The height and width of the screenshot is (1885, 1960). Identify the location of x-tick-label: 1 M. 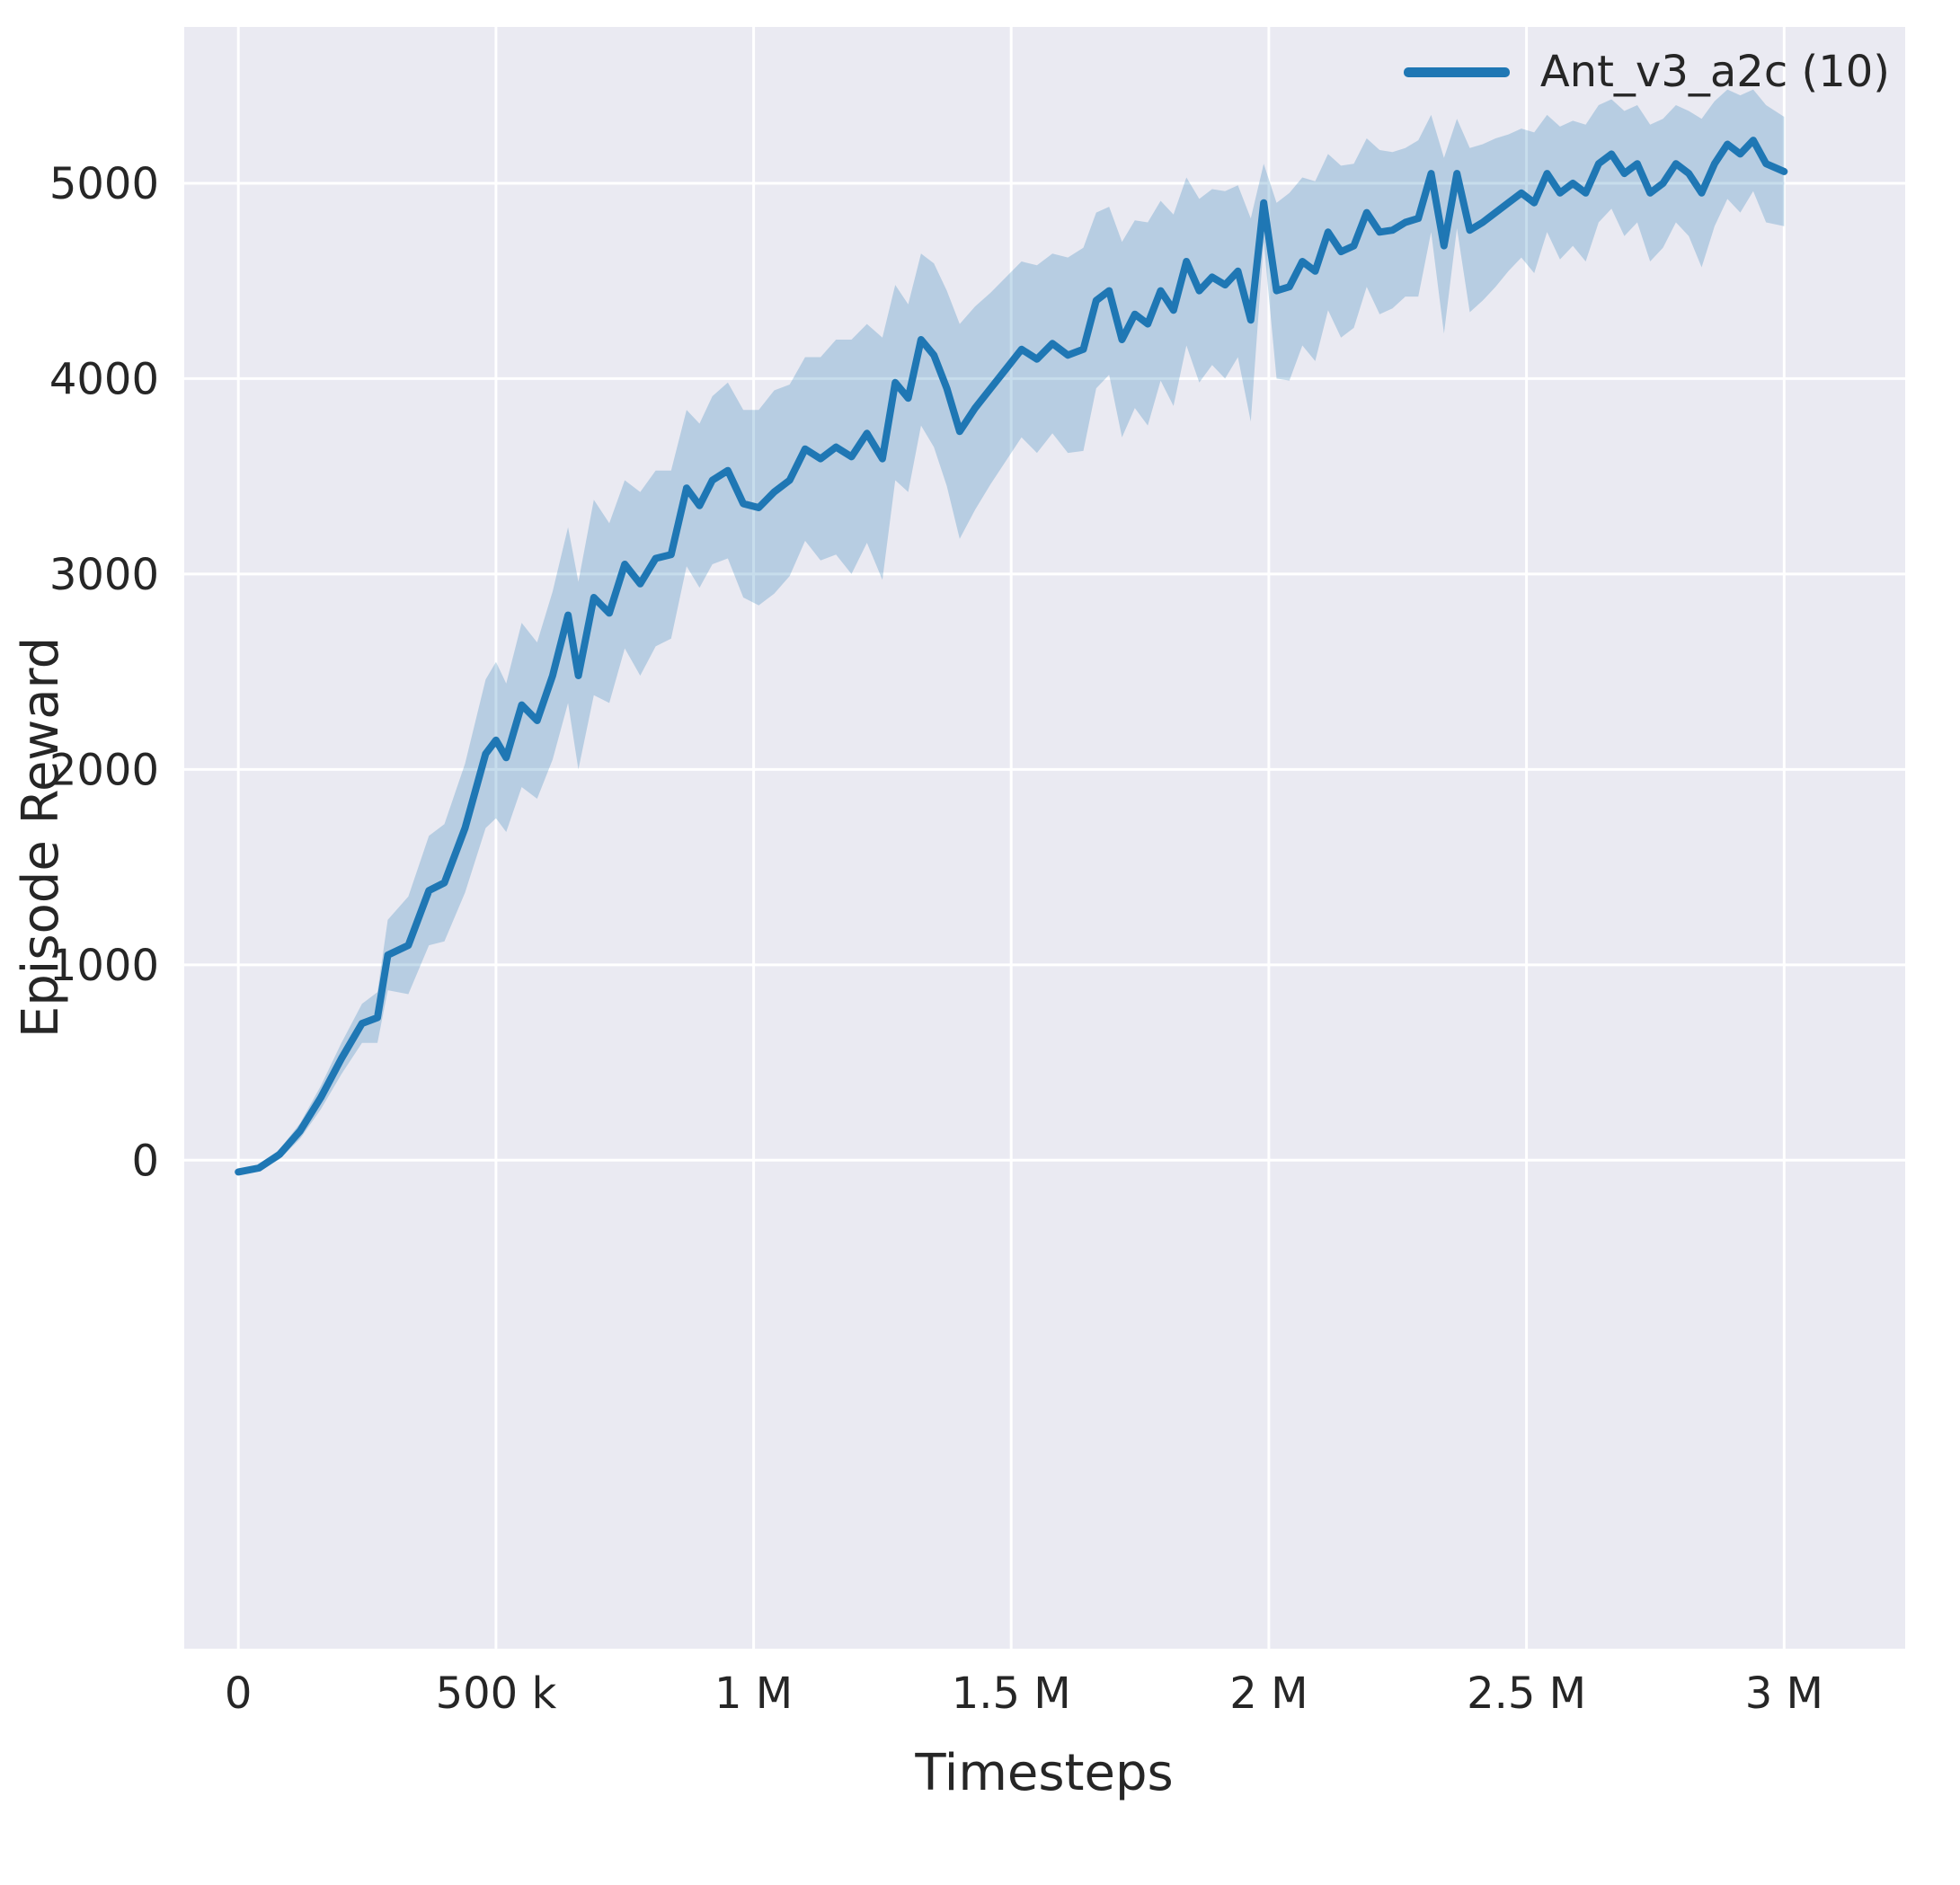
(754, 1693).